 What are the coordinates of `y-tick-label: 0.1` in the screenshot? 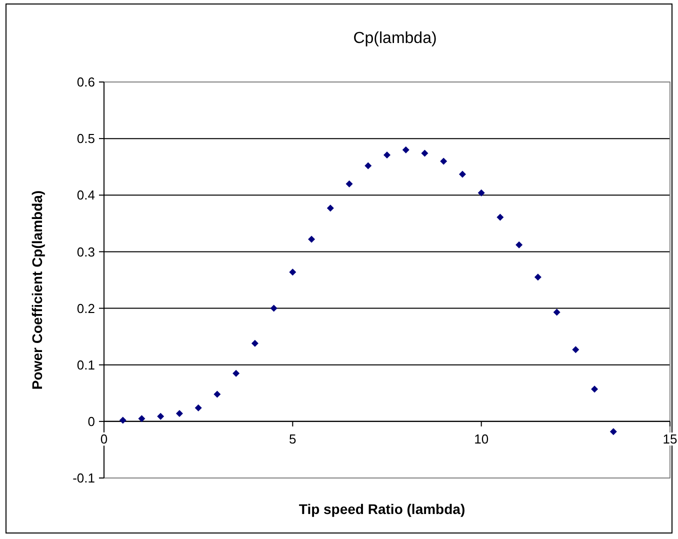 It's located at (85, 364).